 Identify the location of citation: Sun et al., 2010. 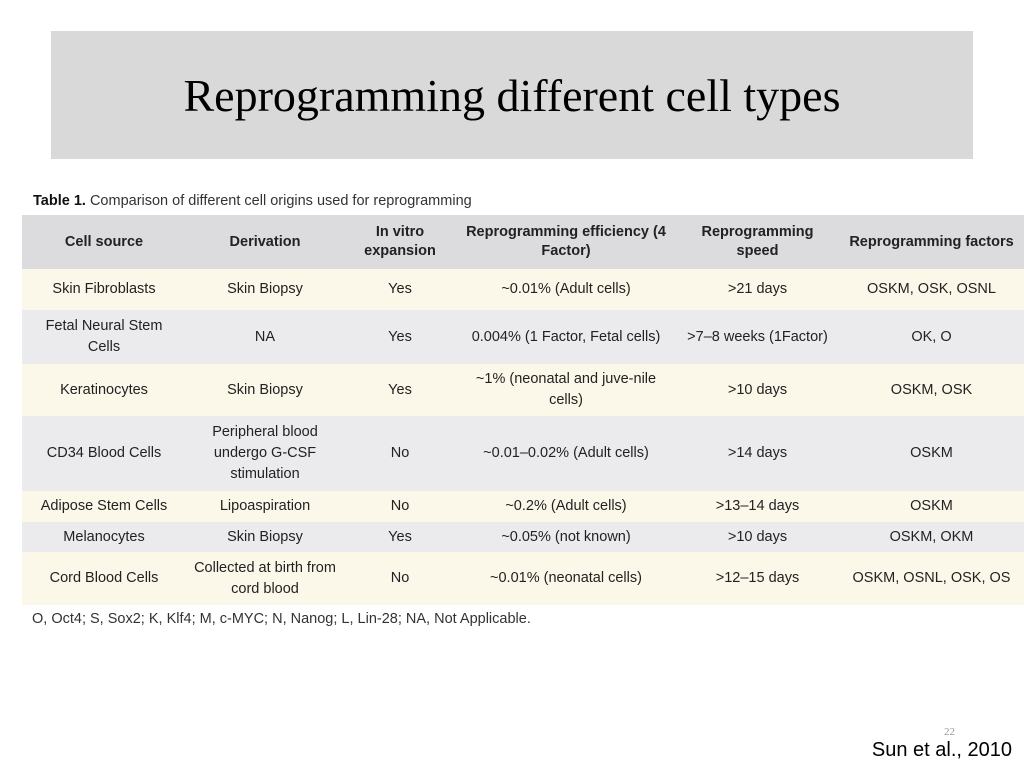
(941, 750).